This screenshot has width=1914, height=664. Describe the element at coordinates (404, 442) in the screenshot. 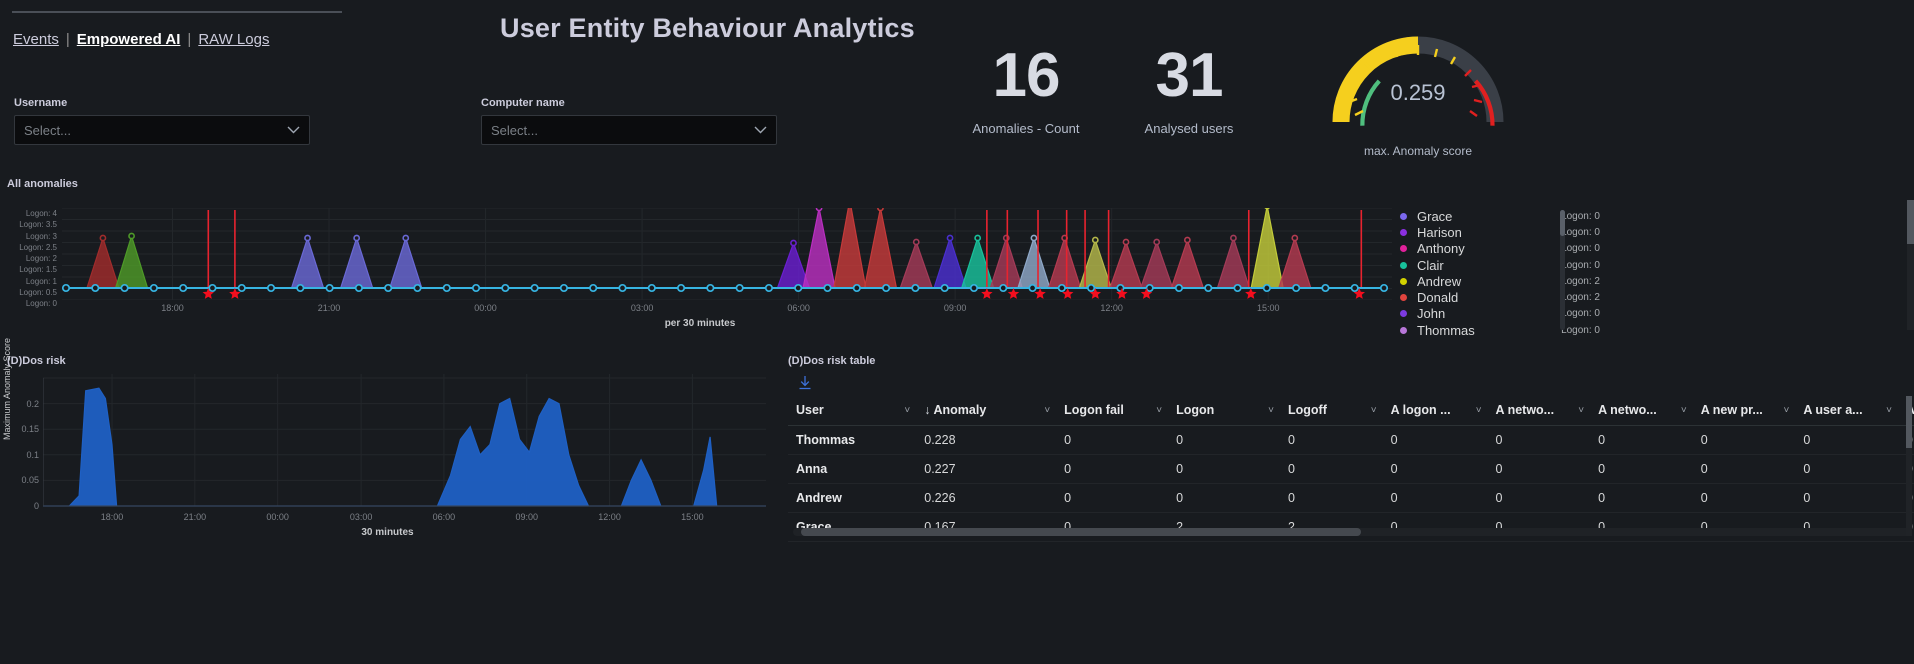

I see `chart-ddos-risk-plot` at that location.